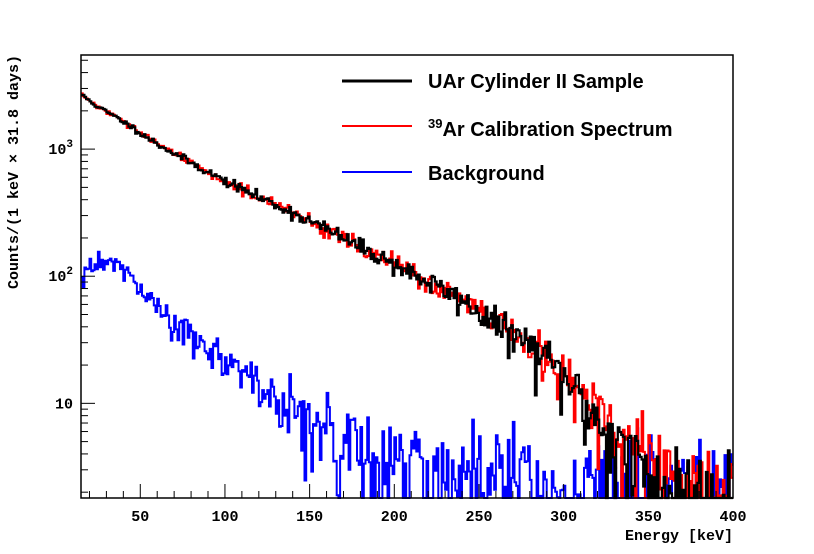 This screenshot has height=554, width=814. I want to click on legend-label-ar39-main: Ar Calibration Spectrum, so click(557, 130).